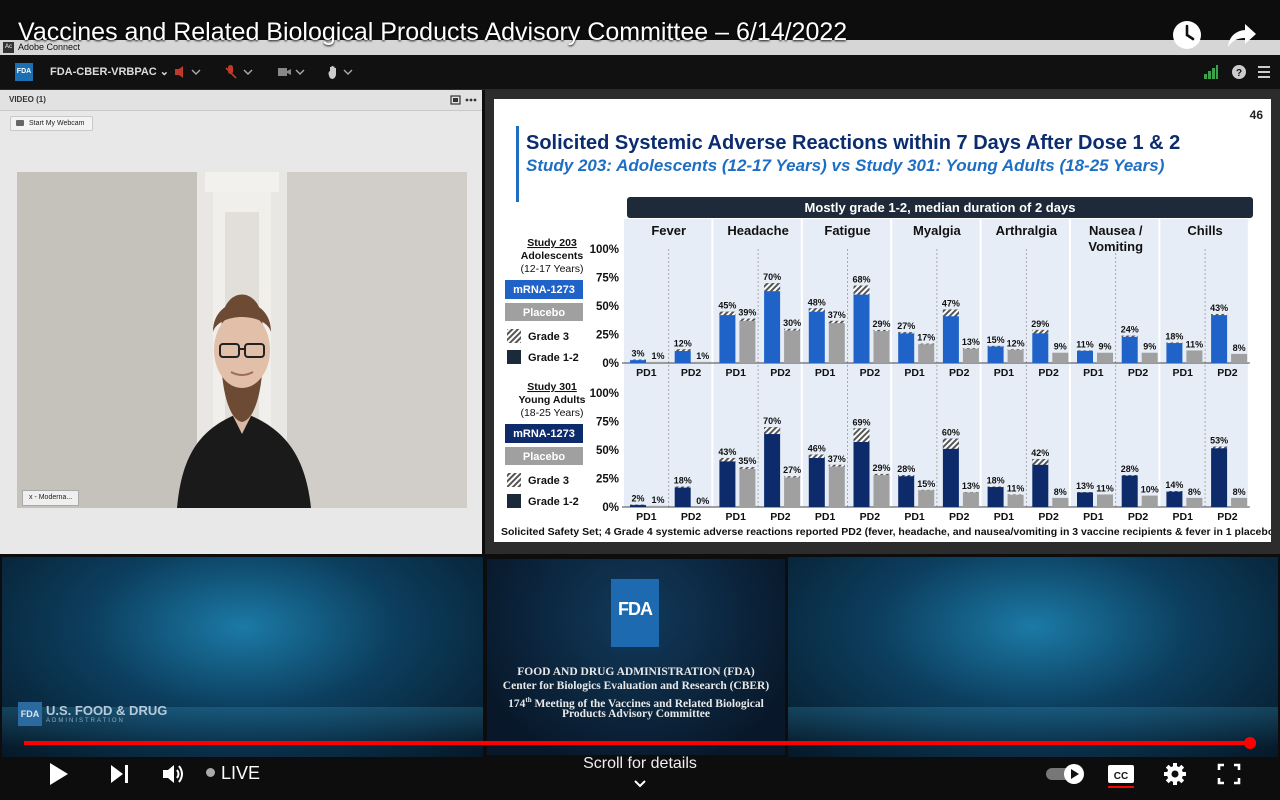 The image size is (1280, 800). What do you see at coordinates (1121, 774) in the screenshot?
I see `cc-icon: CC` at bounding box center [1121, 774].